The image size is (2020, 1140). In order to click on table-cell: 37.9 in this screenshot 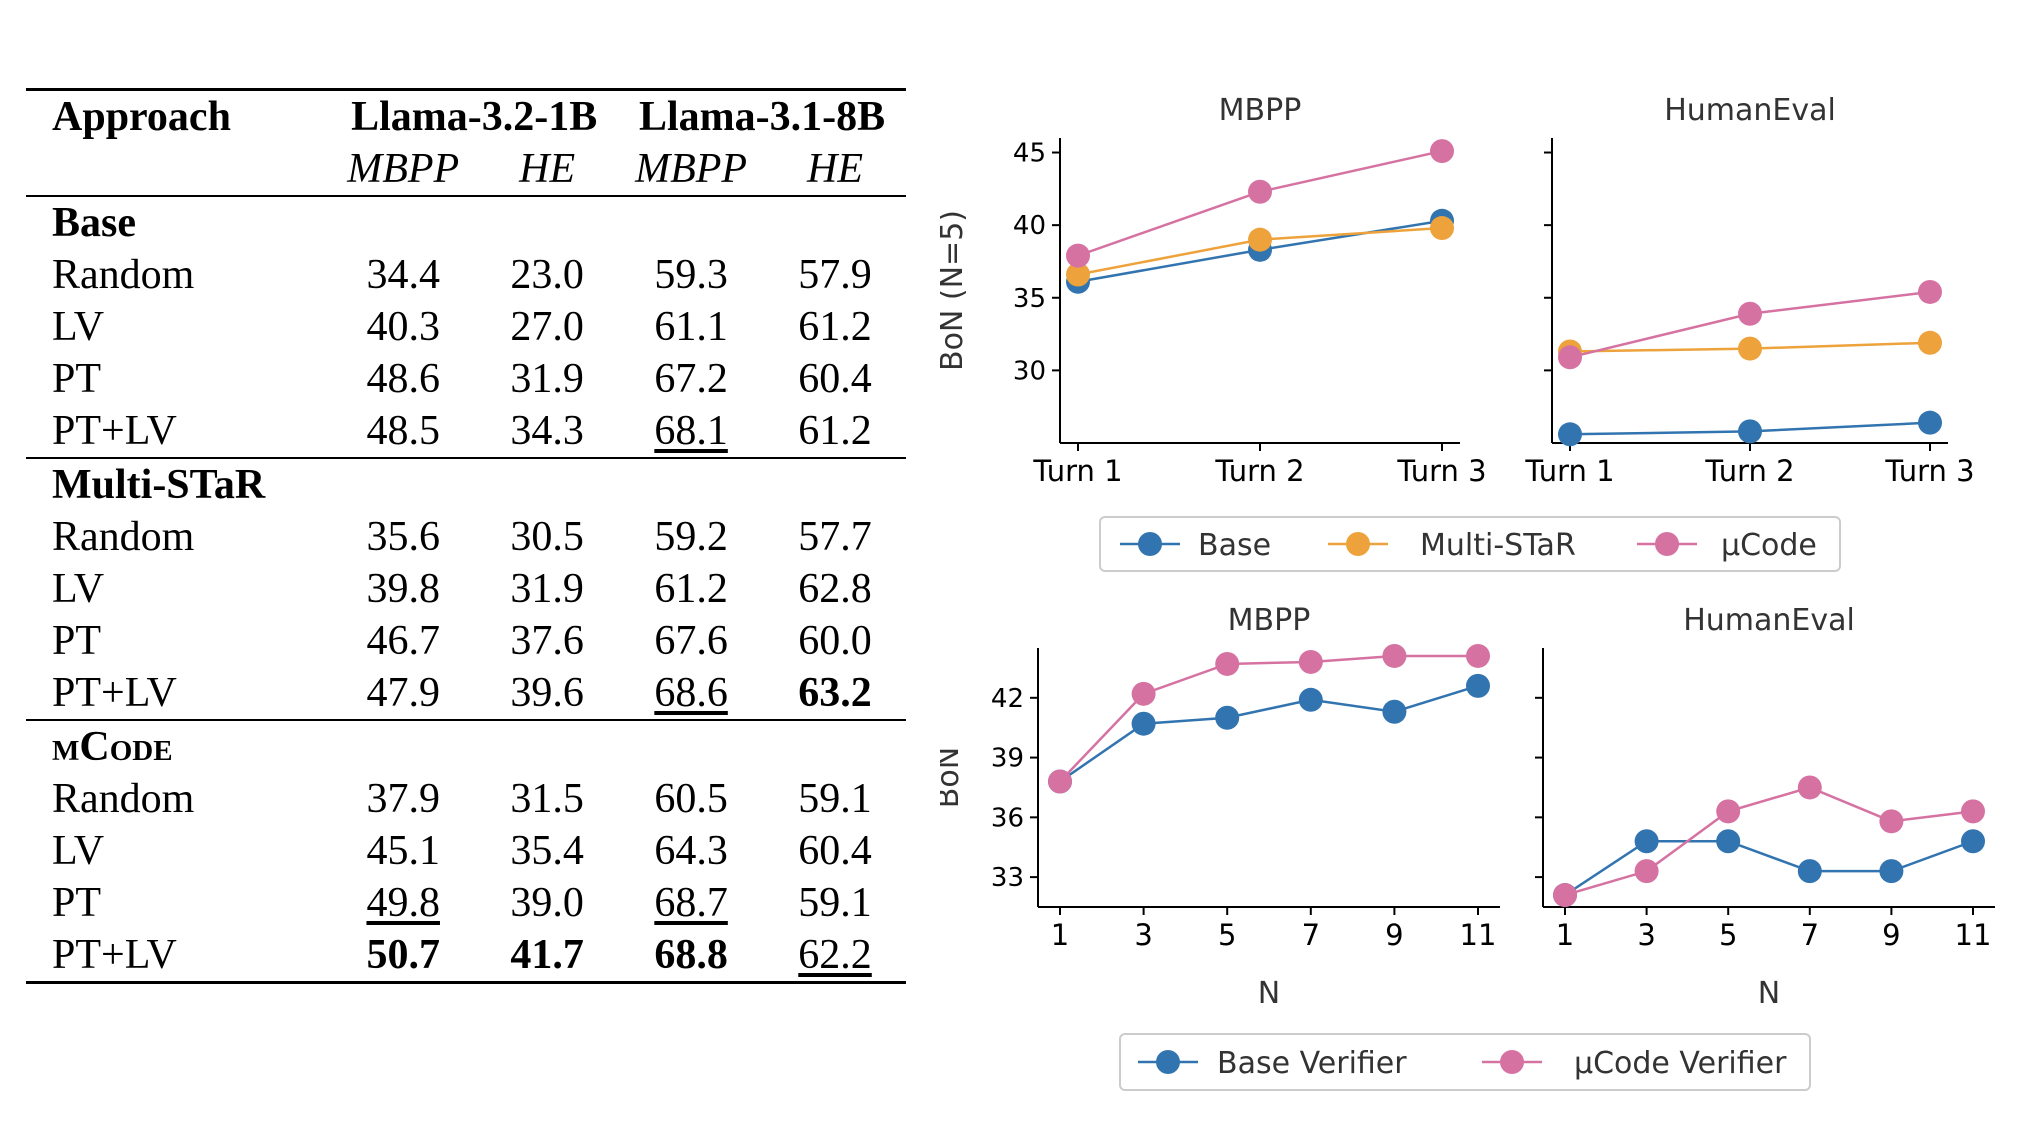, I will do `click(403, 799)`.